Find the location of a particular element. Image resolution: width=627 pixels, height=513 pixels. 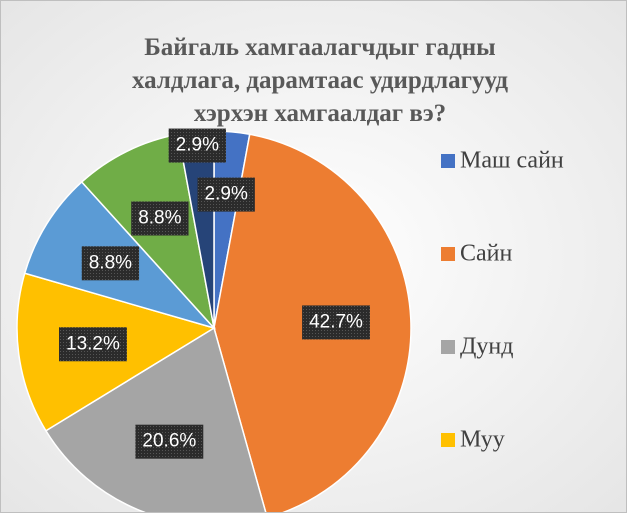

legend-label: Муу is located at coordinates (482, 440).